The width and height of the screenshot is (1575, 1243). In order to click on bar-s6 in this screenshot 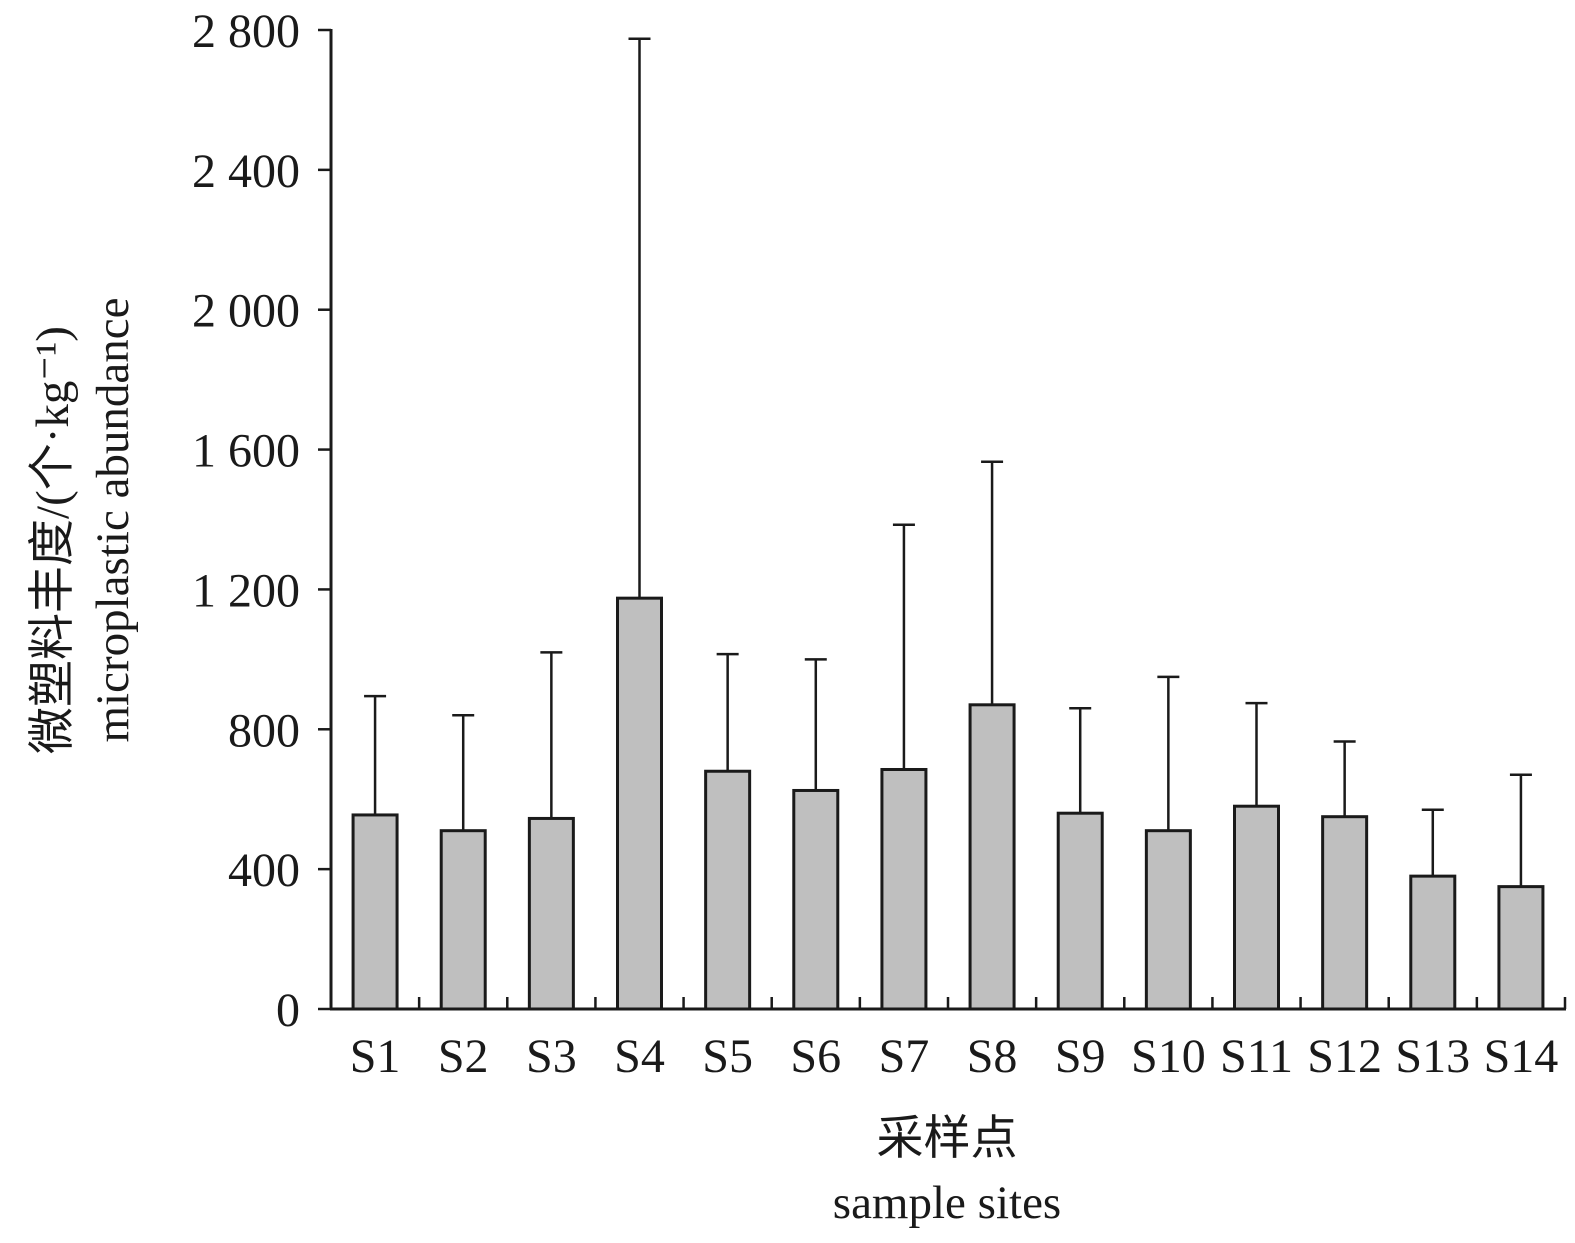, I will do `click(816, 899)`.